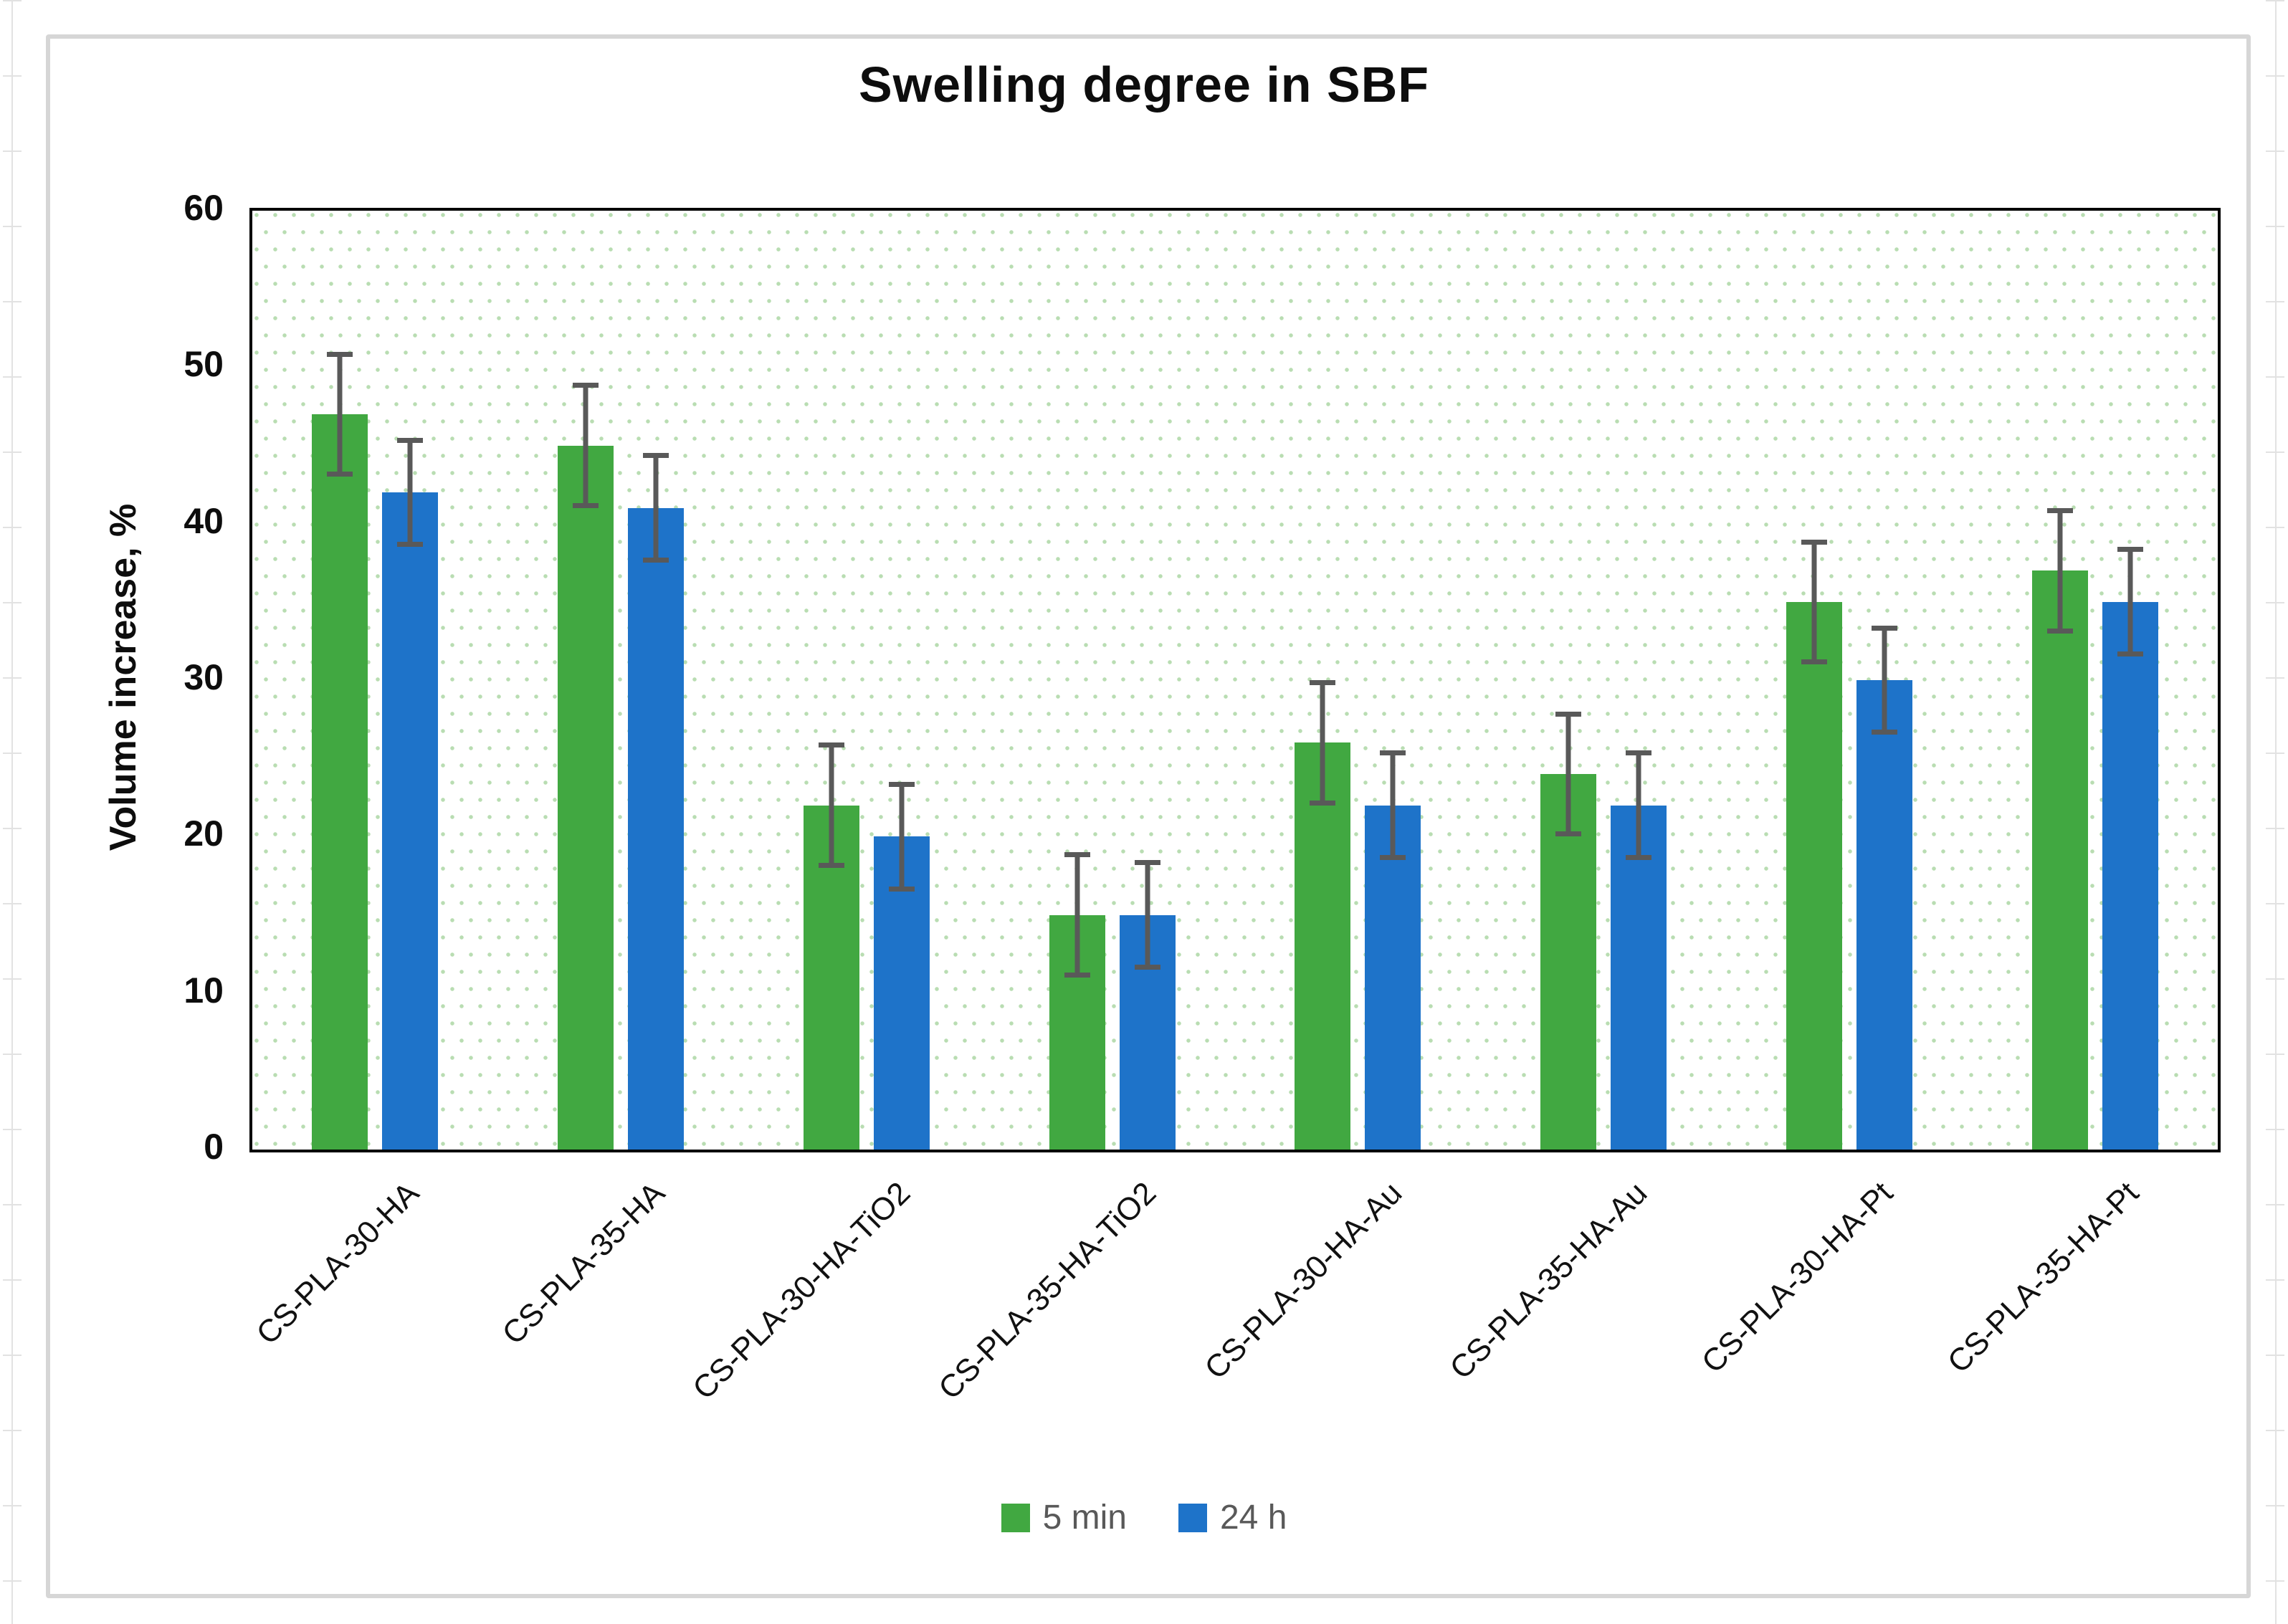 This screenshot has width=2288, height=1624. Describe the element at coordinates (1253, 1518) in the screenshot. I see `legend-label: 24 h` at that location.